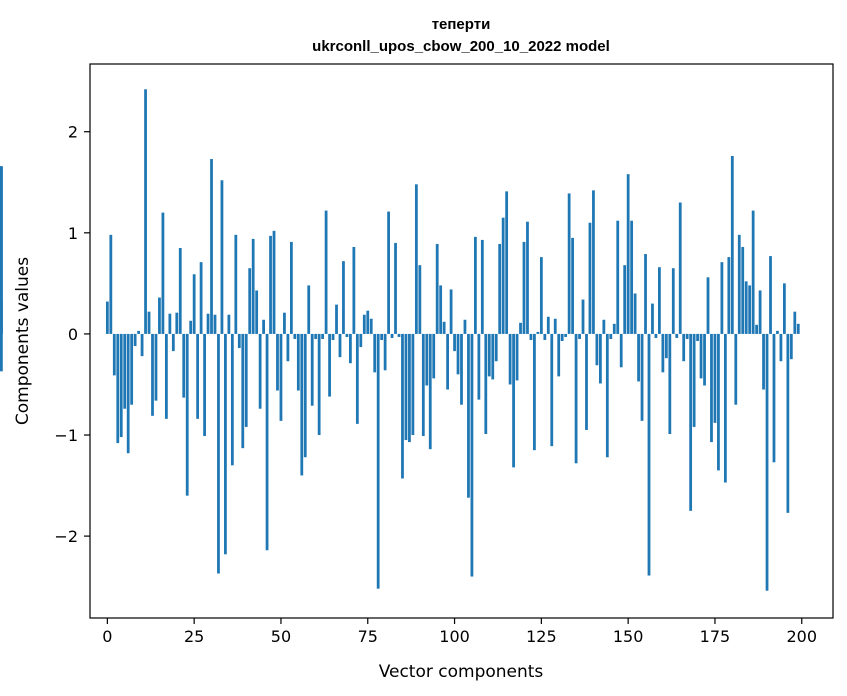  I want to click on y-tick-label: 0, so click(73, 334).